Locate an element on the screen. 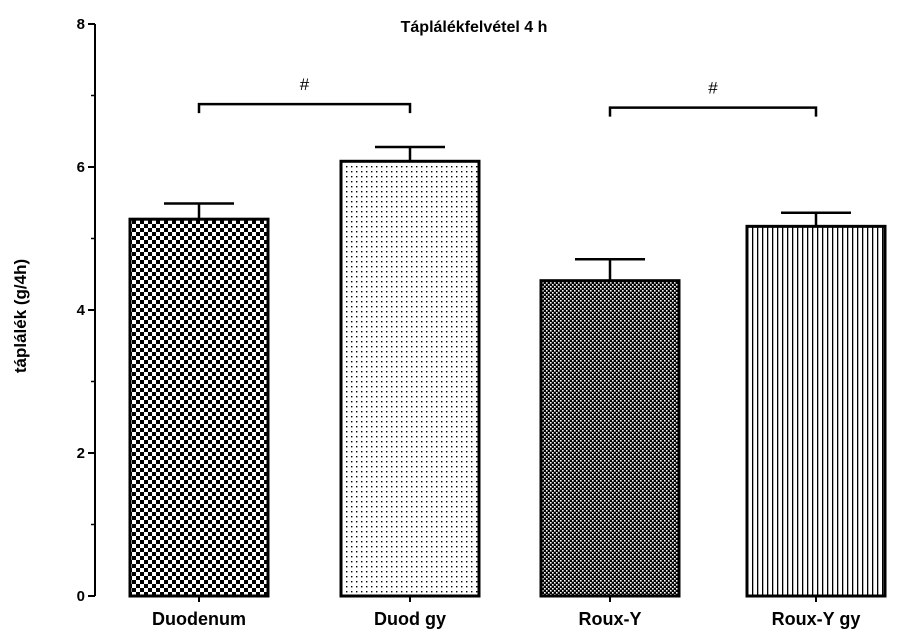 The image size is (908, 632). x-tick-label: Duod gy is located at coordinates (410, 619).